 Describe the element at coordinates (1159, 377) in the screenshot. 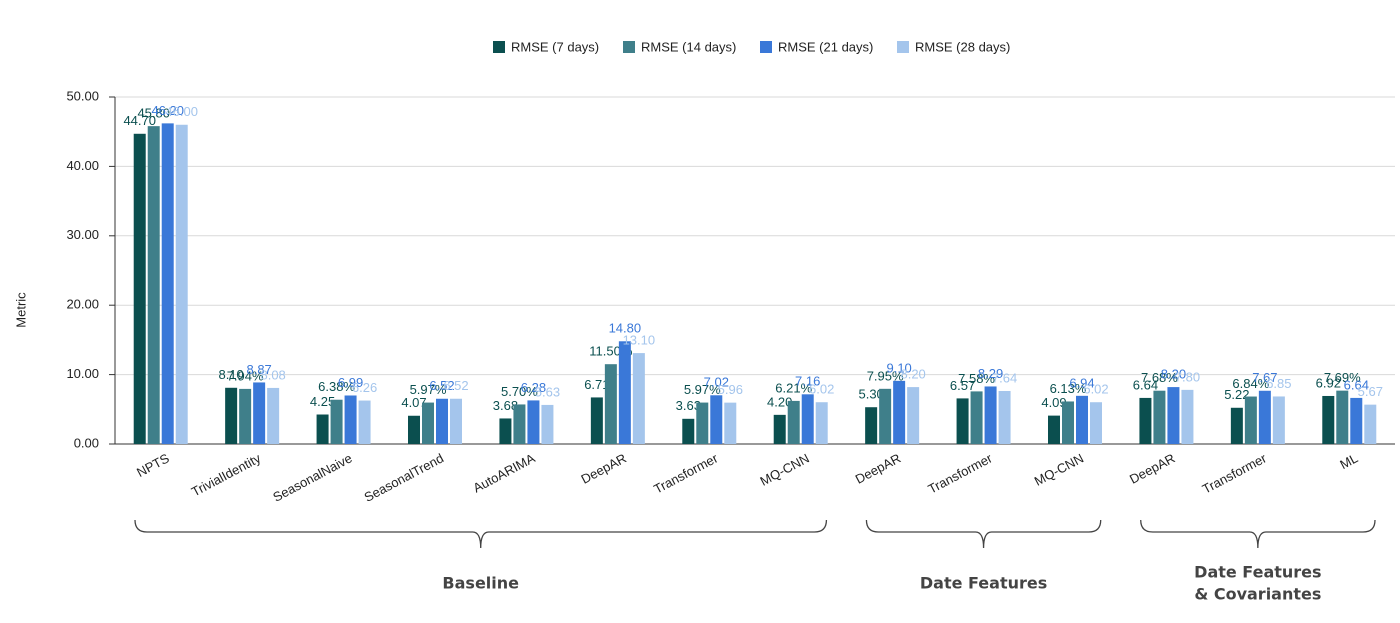

I see `data-label: 7.68%` at that location.